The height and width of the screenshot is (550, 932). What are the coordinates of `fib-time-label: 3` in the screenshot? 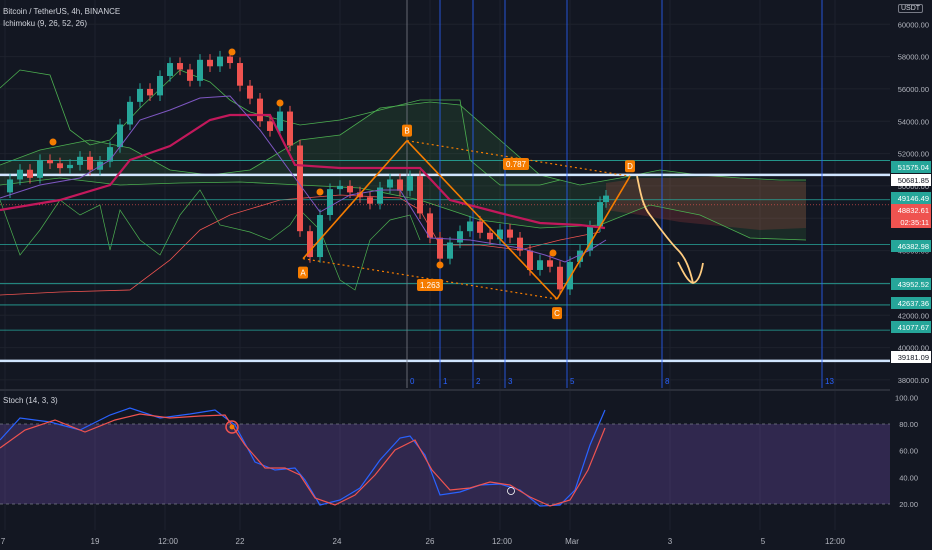 It's located at (510, 381).